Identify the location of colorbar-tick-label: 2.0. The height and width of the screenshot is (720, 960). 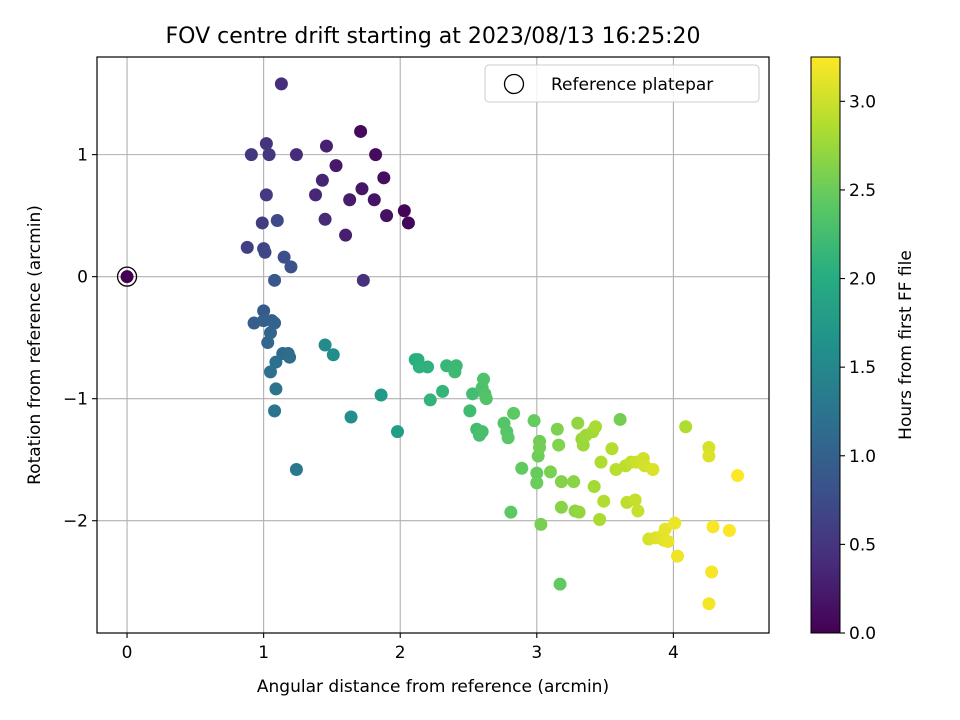
(862, 280).